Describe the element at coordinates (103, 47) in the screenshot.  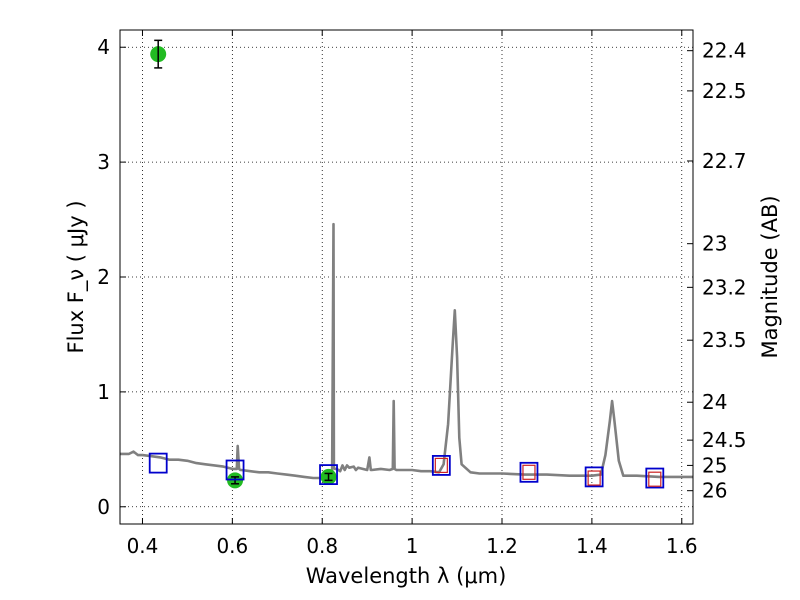
I see `y-tick-label: 4` at that location.